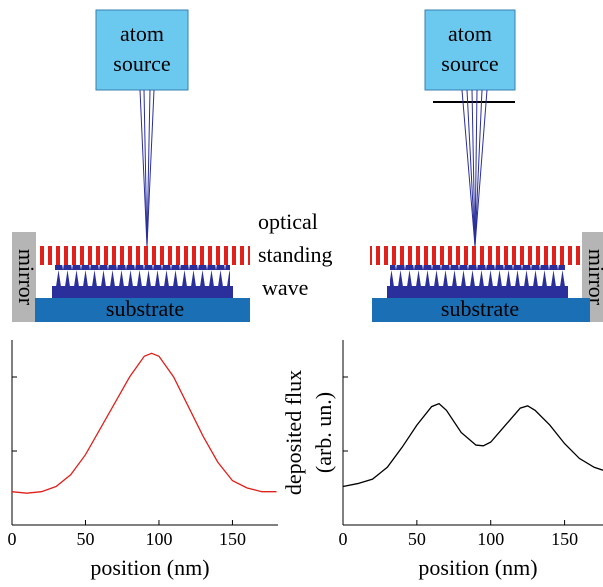 This screenshot has height=587, width=603. I want to click on y-axis-label: deposited flux, so click(293, 432).